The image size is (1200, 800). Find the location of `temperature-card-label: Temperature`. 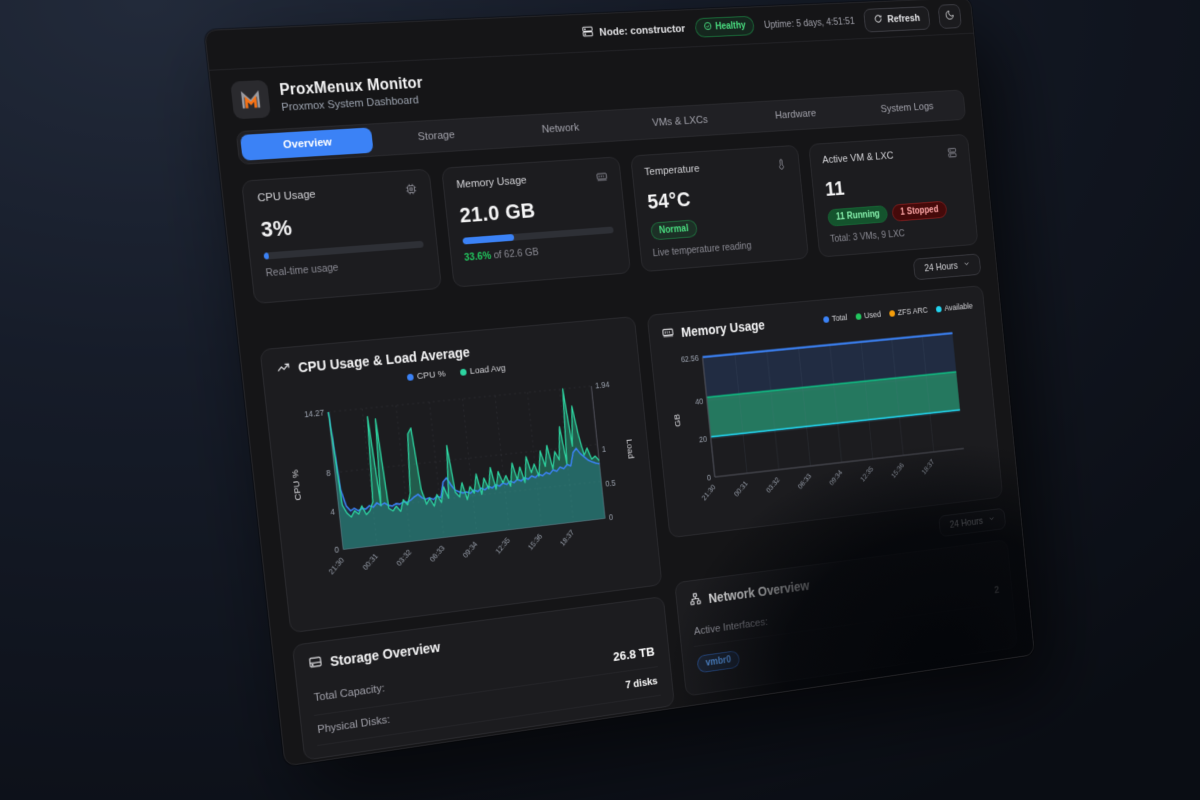

temperature-card-label: Temperature is located at coordinates (672, 171).